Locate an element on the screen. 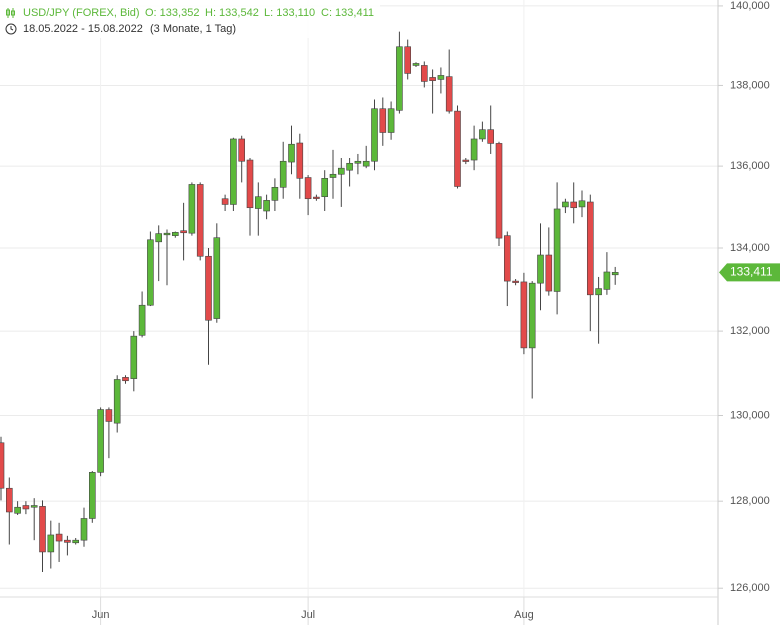 This screenshot has height=625, width=780. period: (3 Monate, 1 Tag) is located at coordinates (193, 29).